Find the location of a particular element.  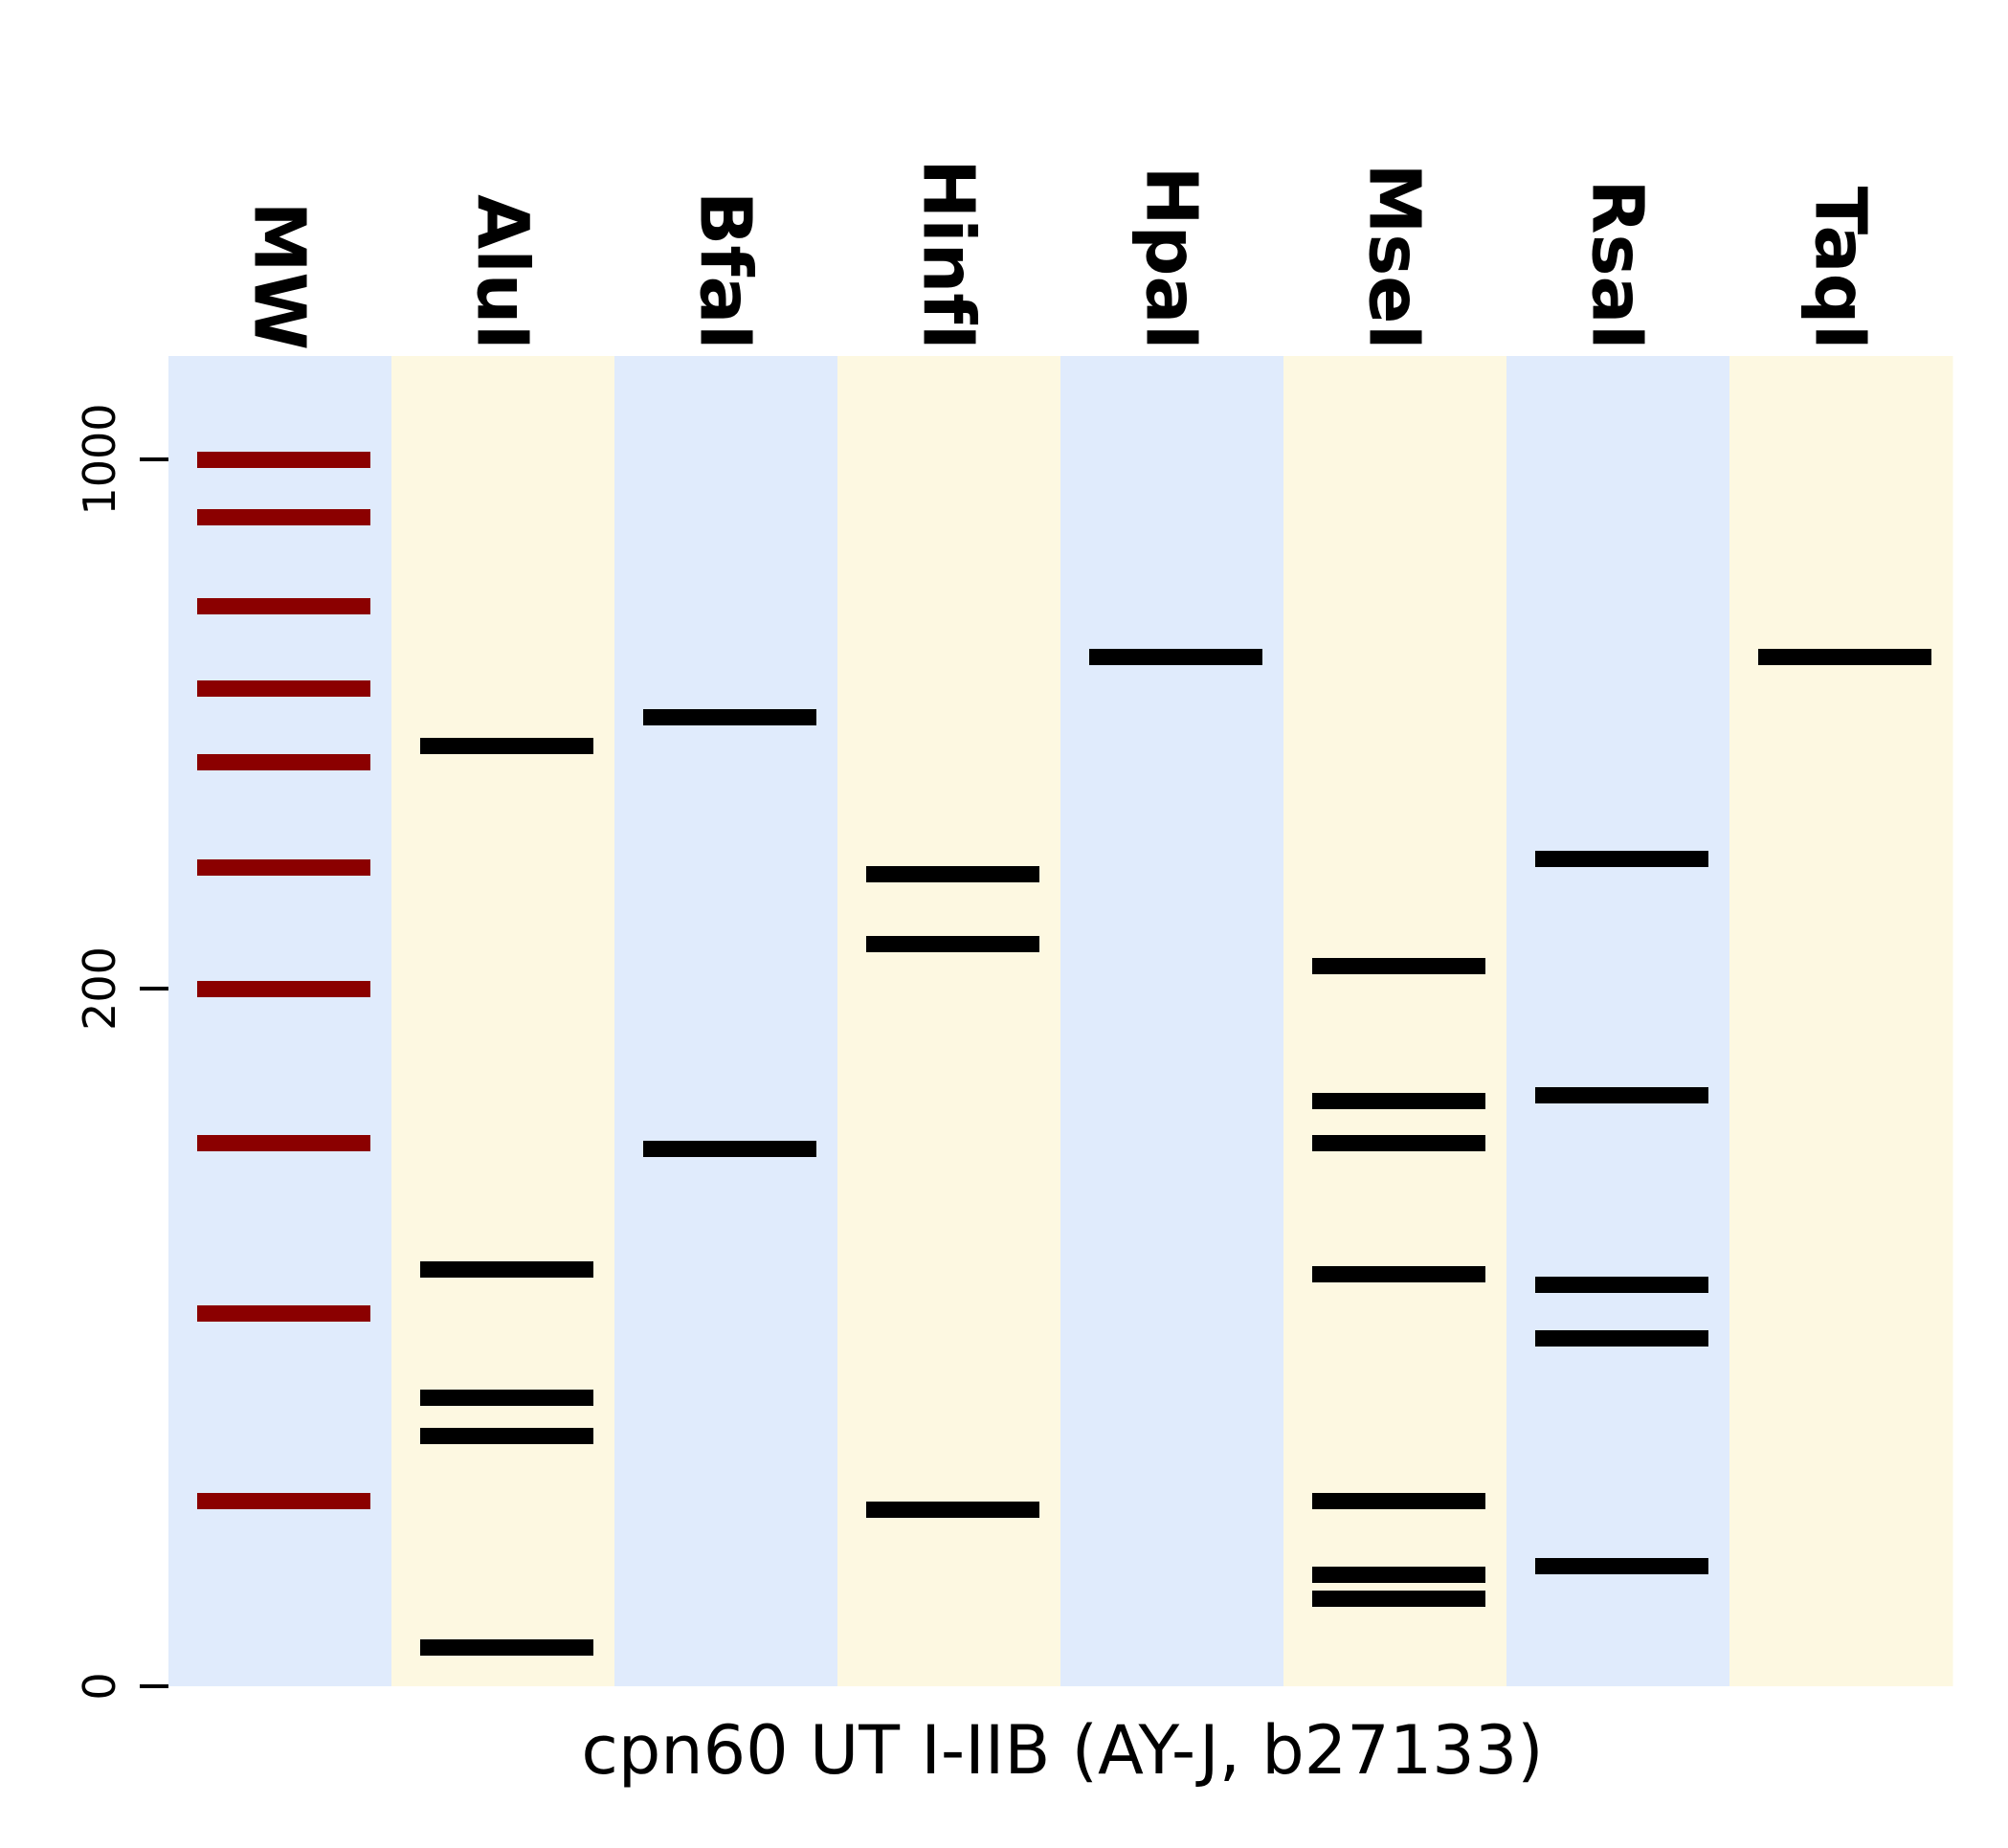

lane-msei-background is located at coordinates (1395, 1021).